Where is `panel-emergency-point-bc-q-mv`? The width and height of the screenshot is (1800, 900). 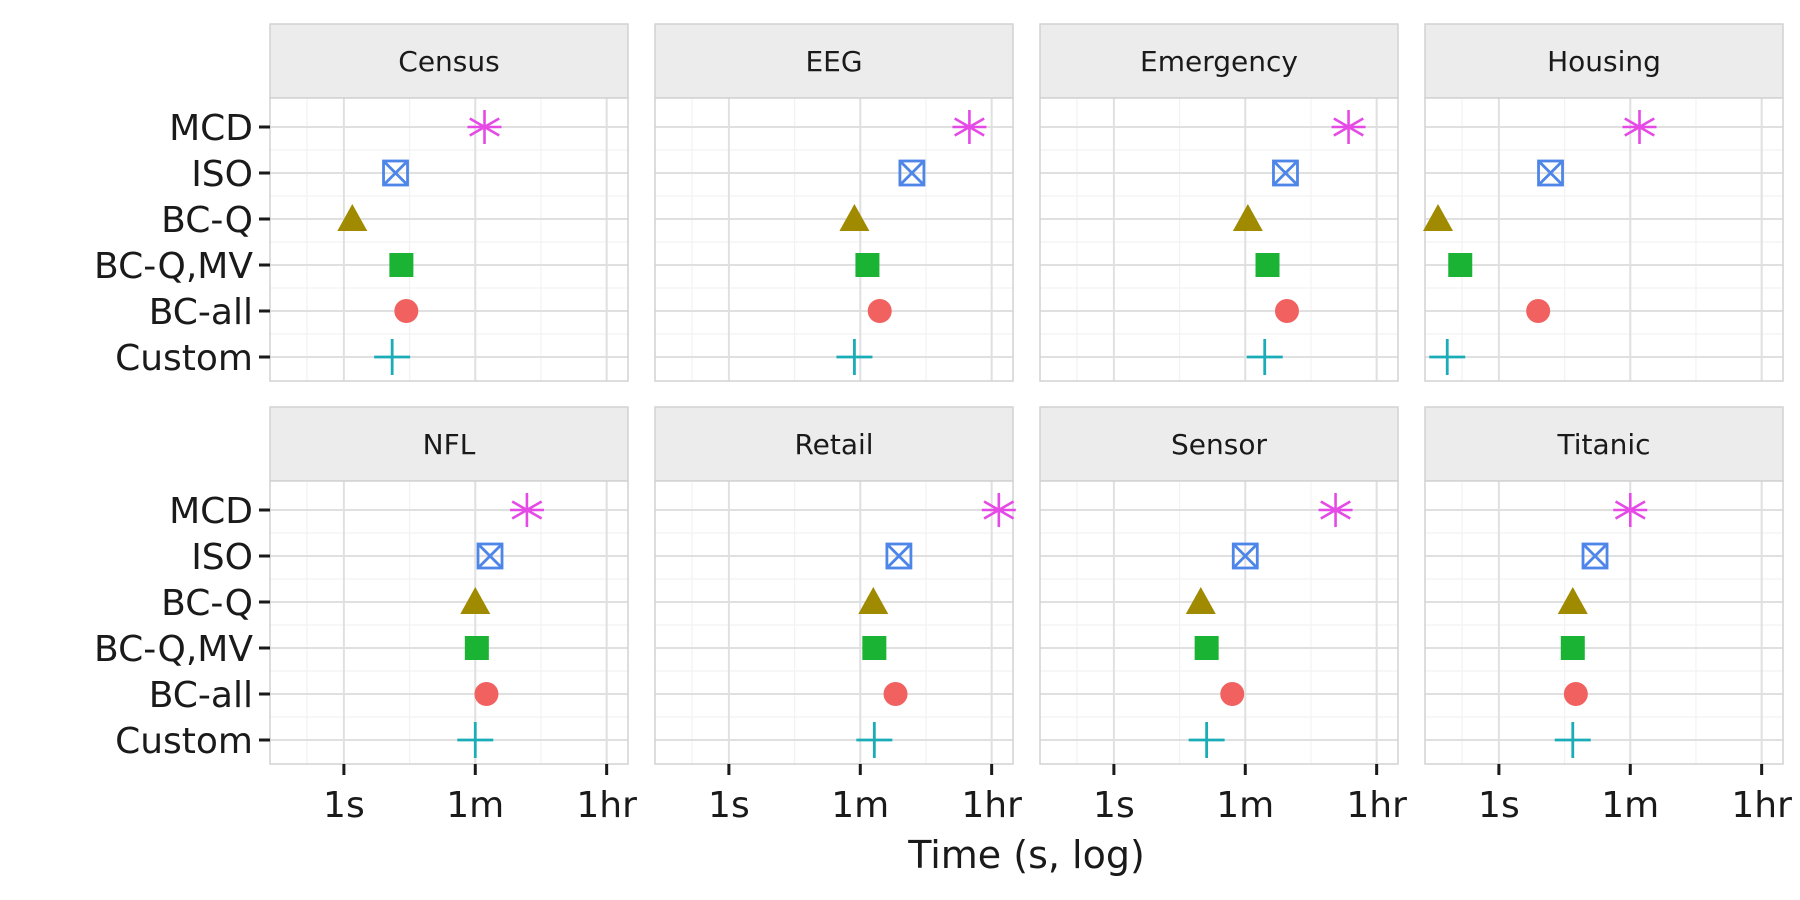 panel-emergency-point-bc-q-mv is located at coordinates (1267, 265).